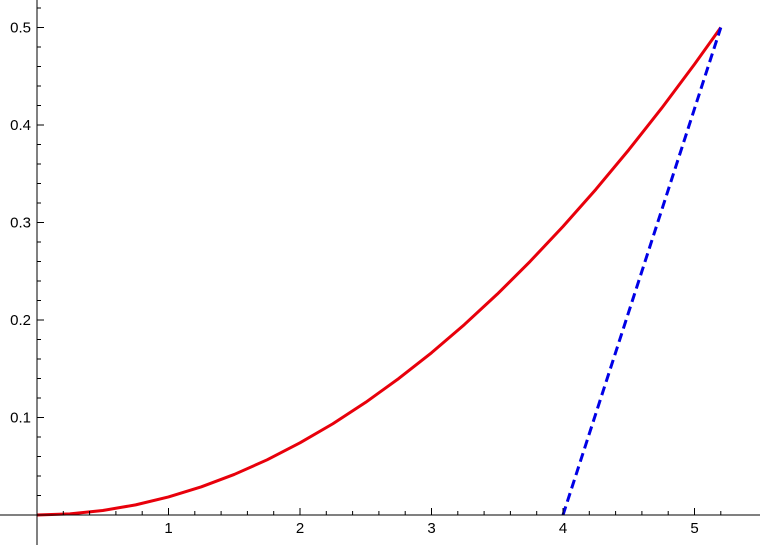  What do you see at coordinates (563, 528) in the screenshot?
I see `x-tick-label: 4` at bounding box center [563, 528].